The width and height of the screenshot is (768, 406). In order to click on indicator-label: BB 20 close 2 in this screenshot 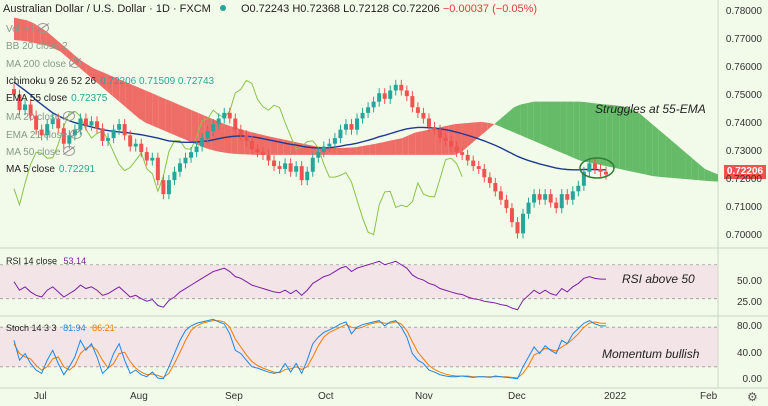, I will do `click(37, 46)`.